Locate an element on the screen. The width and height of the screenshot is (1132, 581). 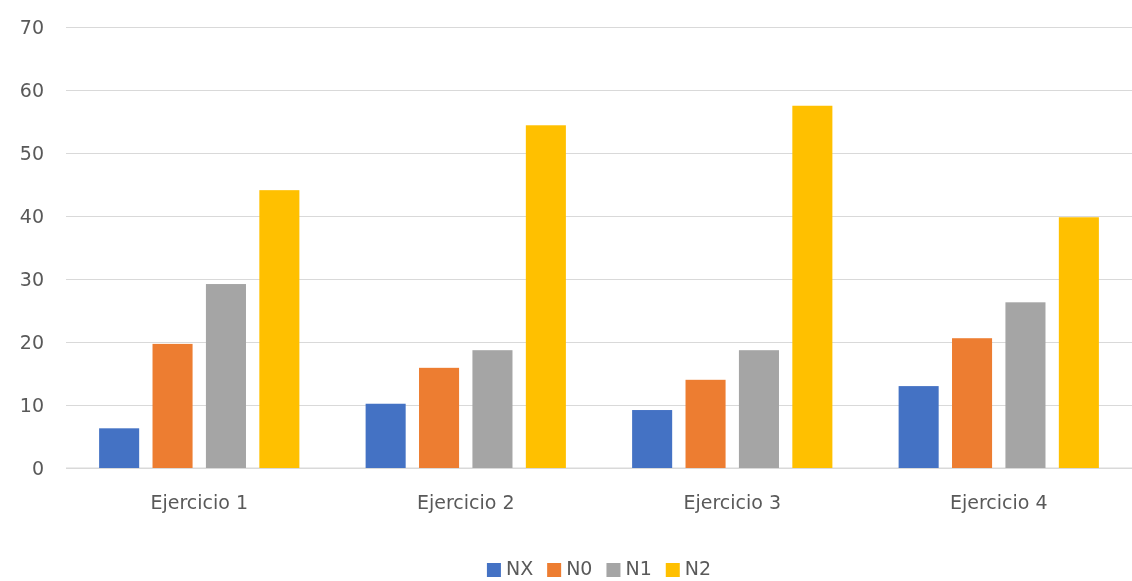
y-tick-label: 40 is located at coordinates (31, 215).